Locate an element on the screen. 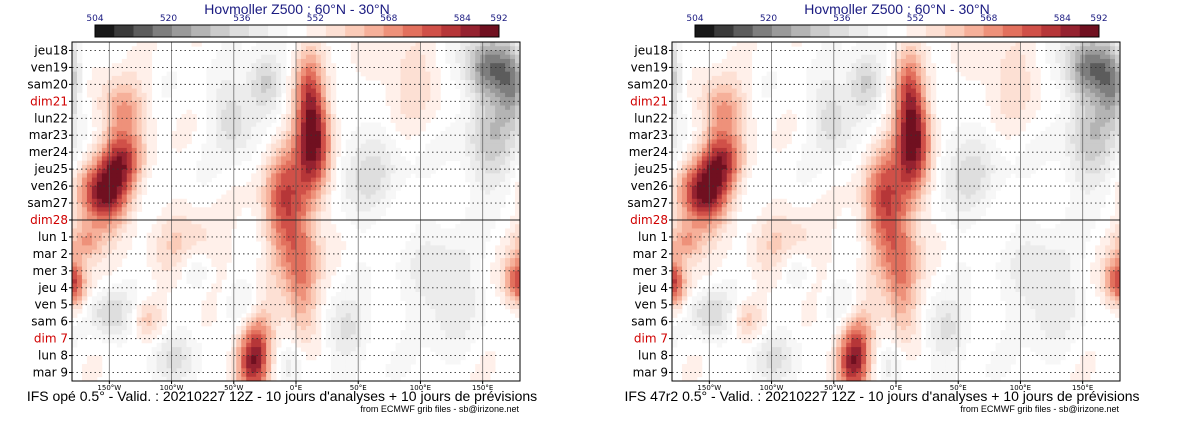 The image size is (1200, 424). colorbar-swatch is located at coordinates (374, 31).